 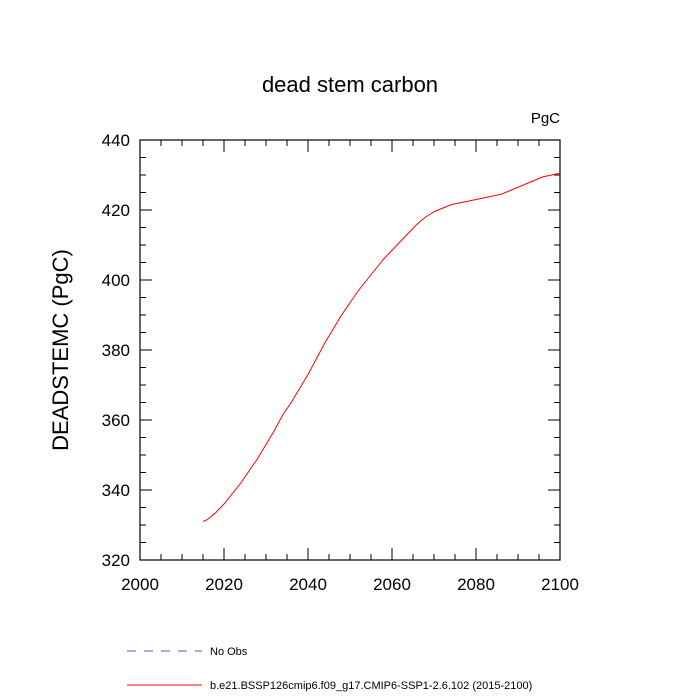 I want to click on x-tick-label: 2080, so click(x=476, y=584).